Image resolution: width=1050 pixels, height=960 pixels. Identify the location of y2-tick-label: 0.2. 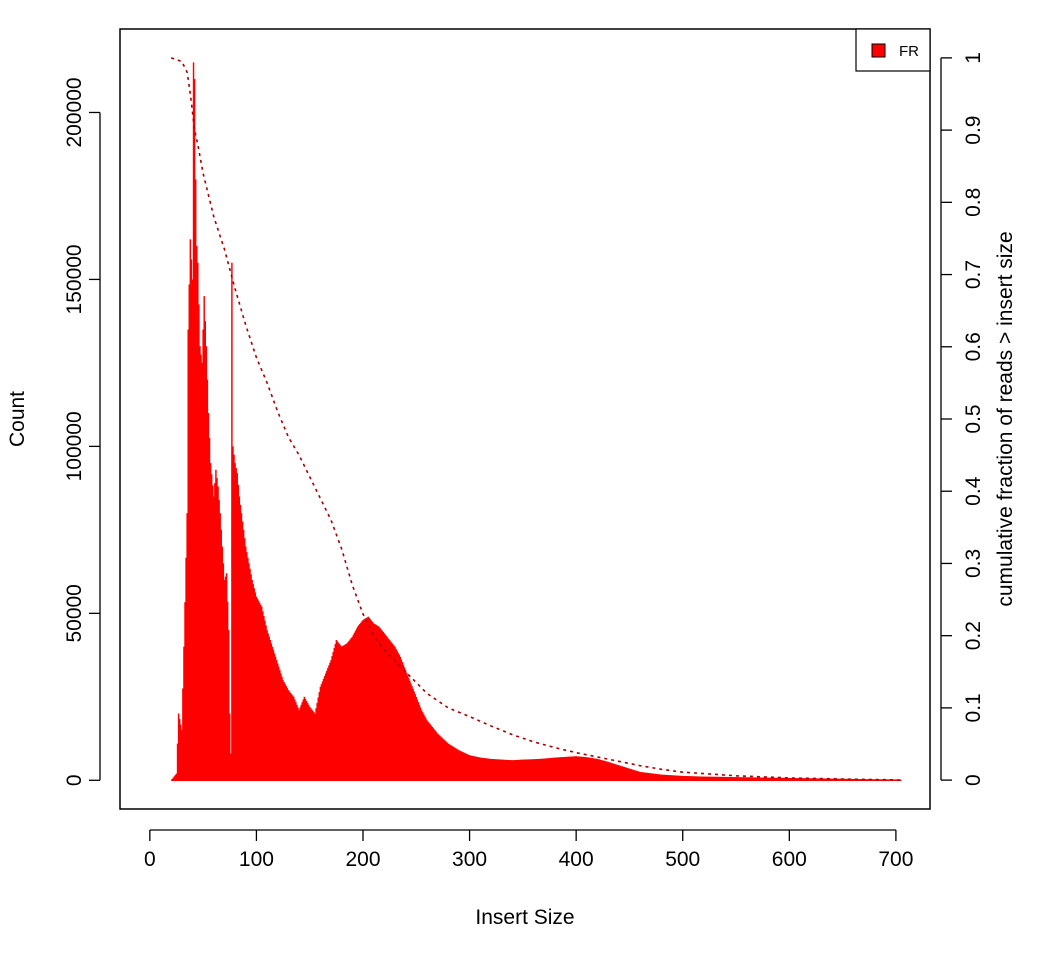
(973, 635).